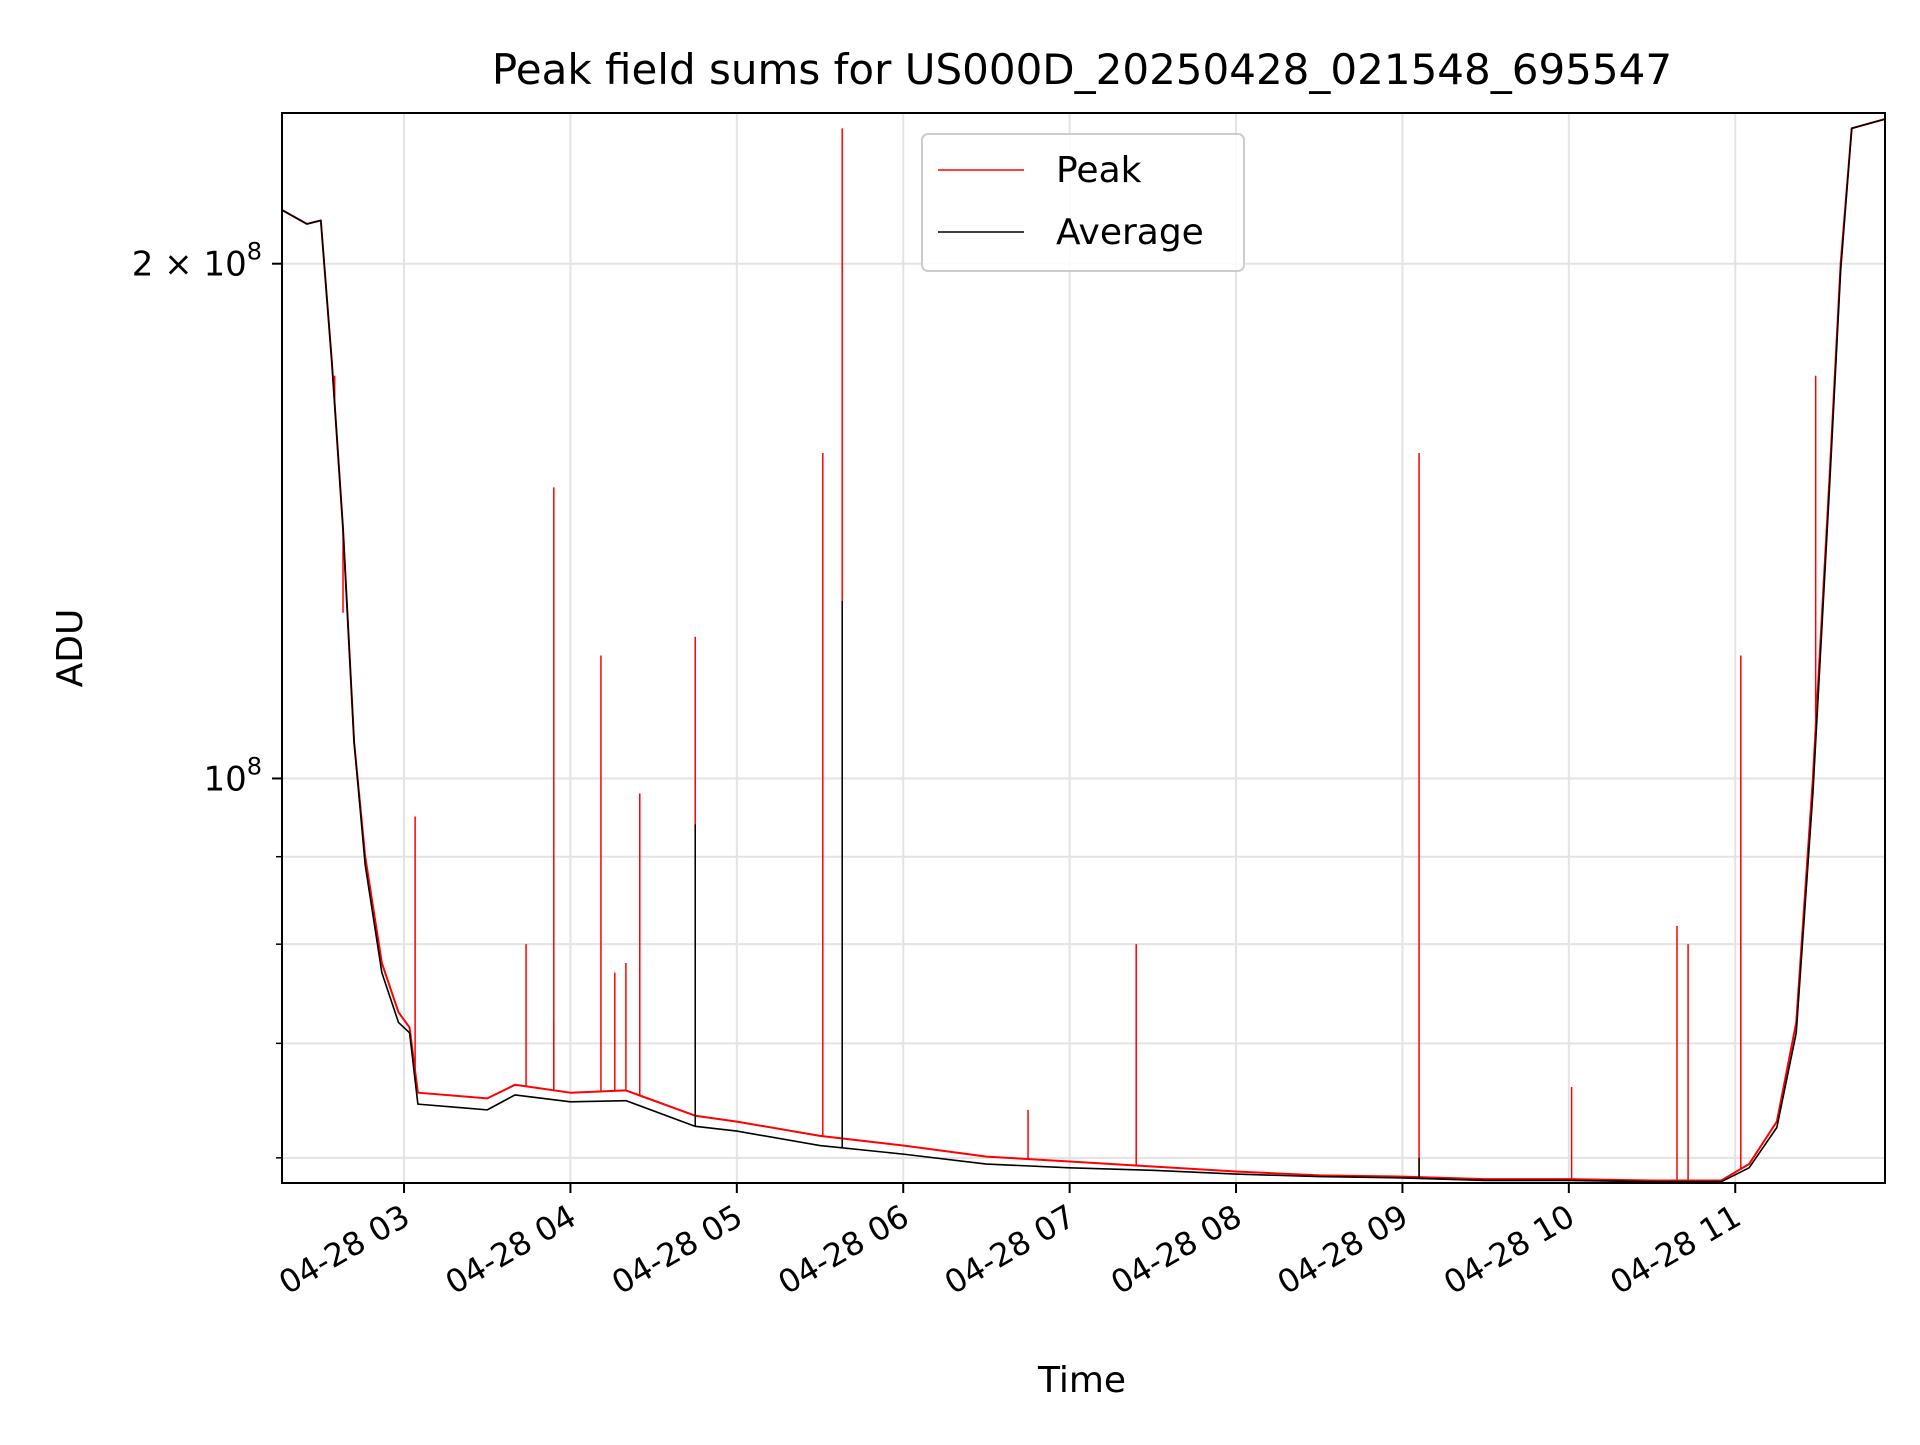 This screenshot has height=1445, width=1920. I want to click on legend: Peak Average, so click(1083, 202).